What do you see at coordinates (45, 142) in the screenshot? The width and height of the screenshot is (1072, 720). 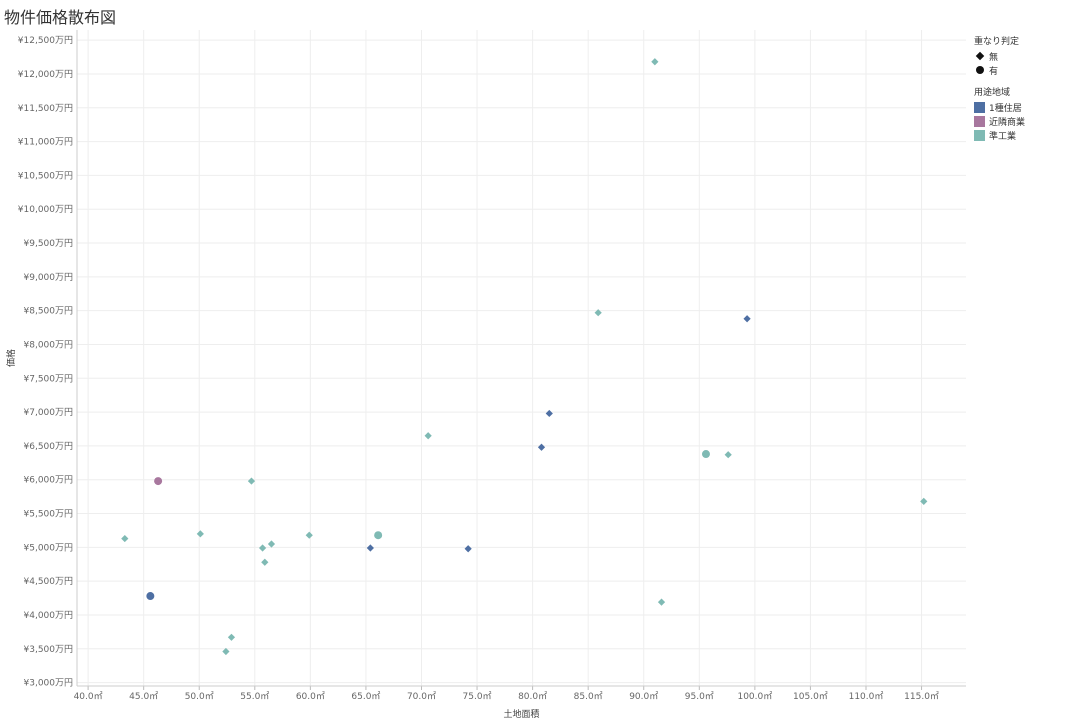 I see `y-tick-label: ¥11,000万円` at bounding box center [45, 142].